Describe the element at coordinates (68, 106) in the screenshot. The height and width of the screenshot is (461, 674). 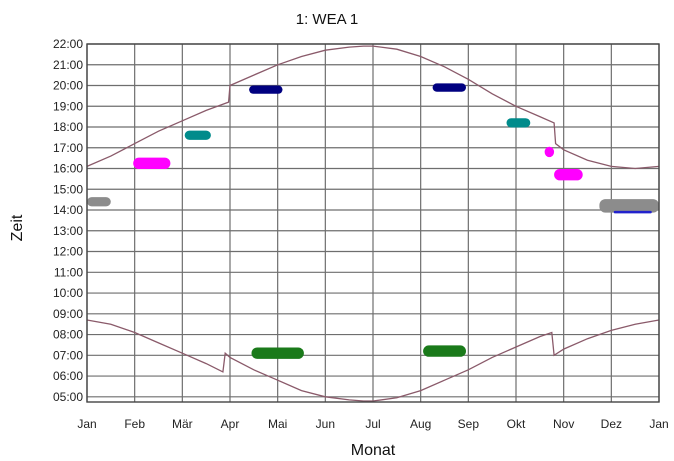
I see `y-tick-label: 19:00` at that location.